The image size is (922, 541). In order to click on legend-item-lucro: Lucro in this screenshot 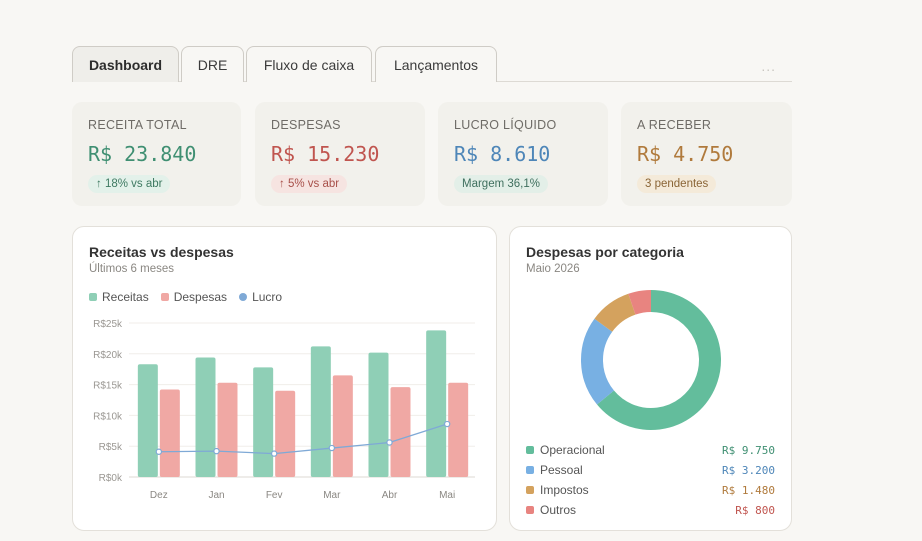, I will do `click(260, 297)`.